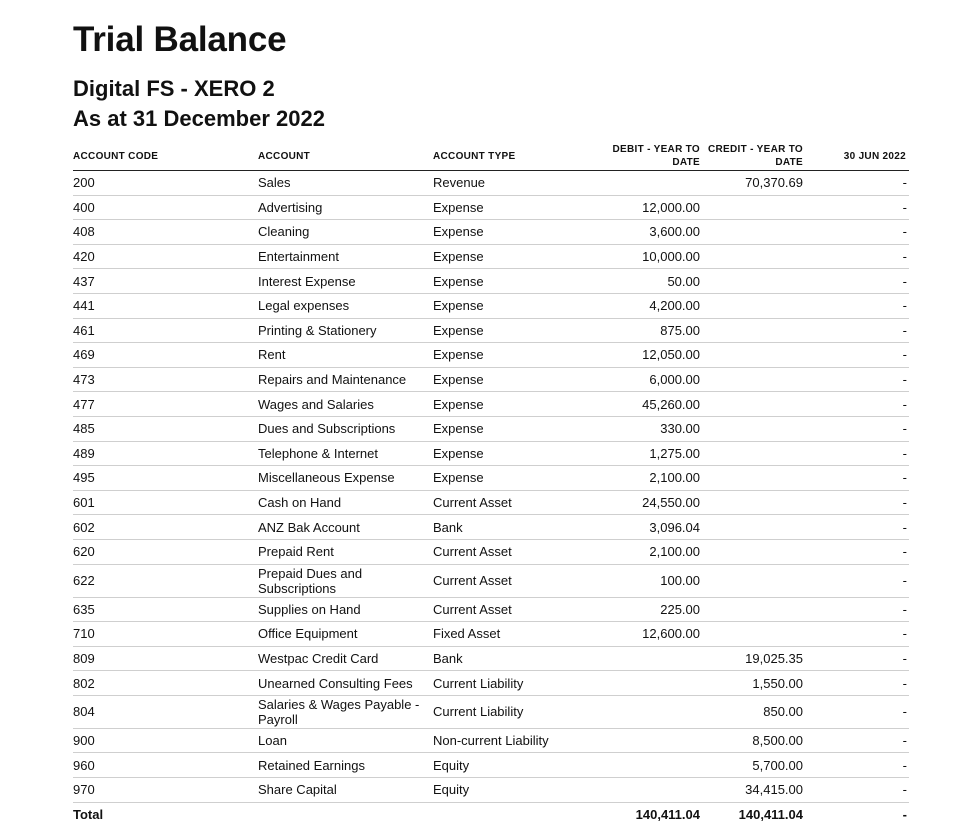  Describe the element at coordinates (754, 683) in the screenshot. I see `credit-cell: 1,550.00` at that location.